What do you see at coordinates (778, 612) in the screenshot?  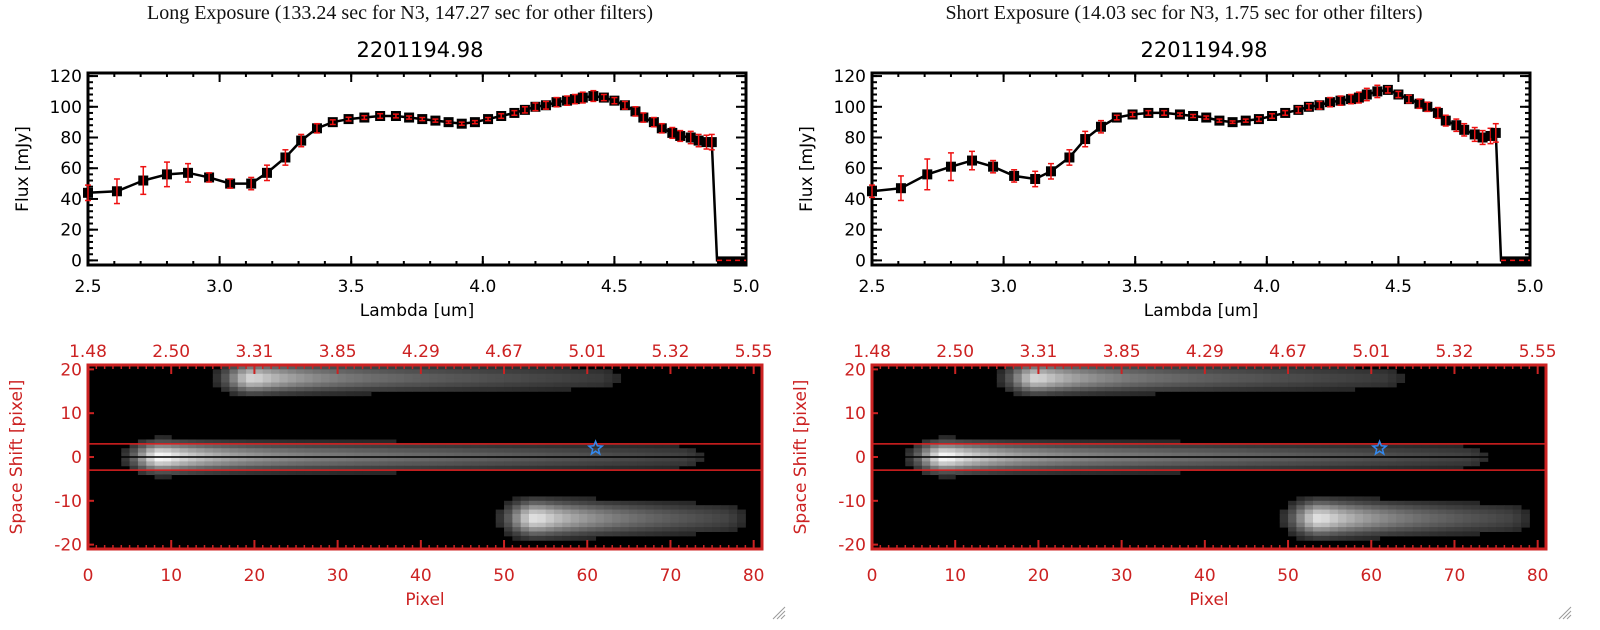 I see `panel-resize-grip-icon` at bounding box center [778, 612].